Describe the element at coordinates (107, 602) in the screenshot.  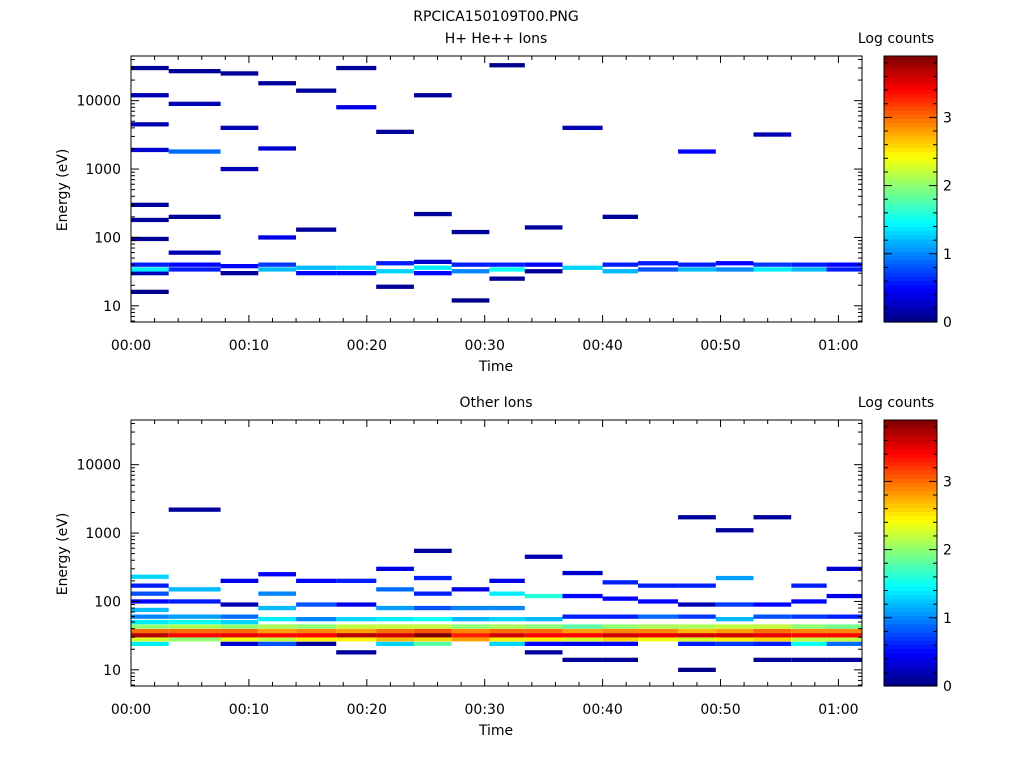
I see `y-tick-label: 100` at that location.